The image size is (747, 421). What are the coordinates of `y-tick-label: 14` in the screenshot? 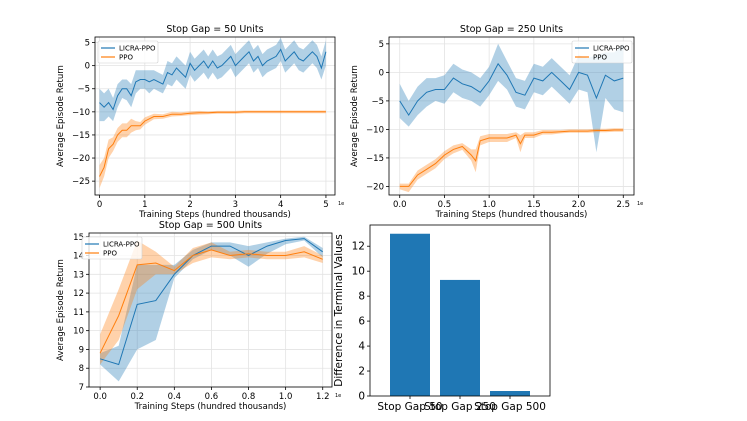 It's located at (78, 257).